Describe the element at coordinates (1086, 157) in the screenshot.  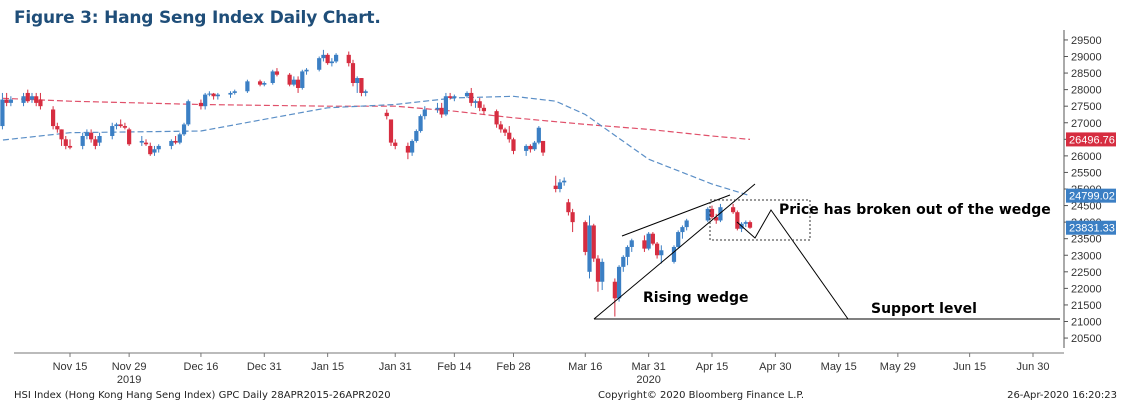
I see `y-tick-label: 26000` at that location.